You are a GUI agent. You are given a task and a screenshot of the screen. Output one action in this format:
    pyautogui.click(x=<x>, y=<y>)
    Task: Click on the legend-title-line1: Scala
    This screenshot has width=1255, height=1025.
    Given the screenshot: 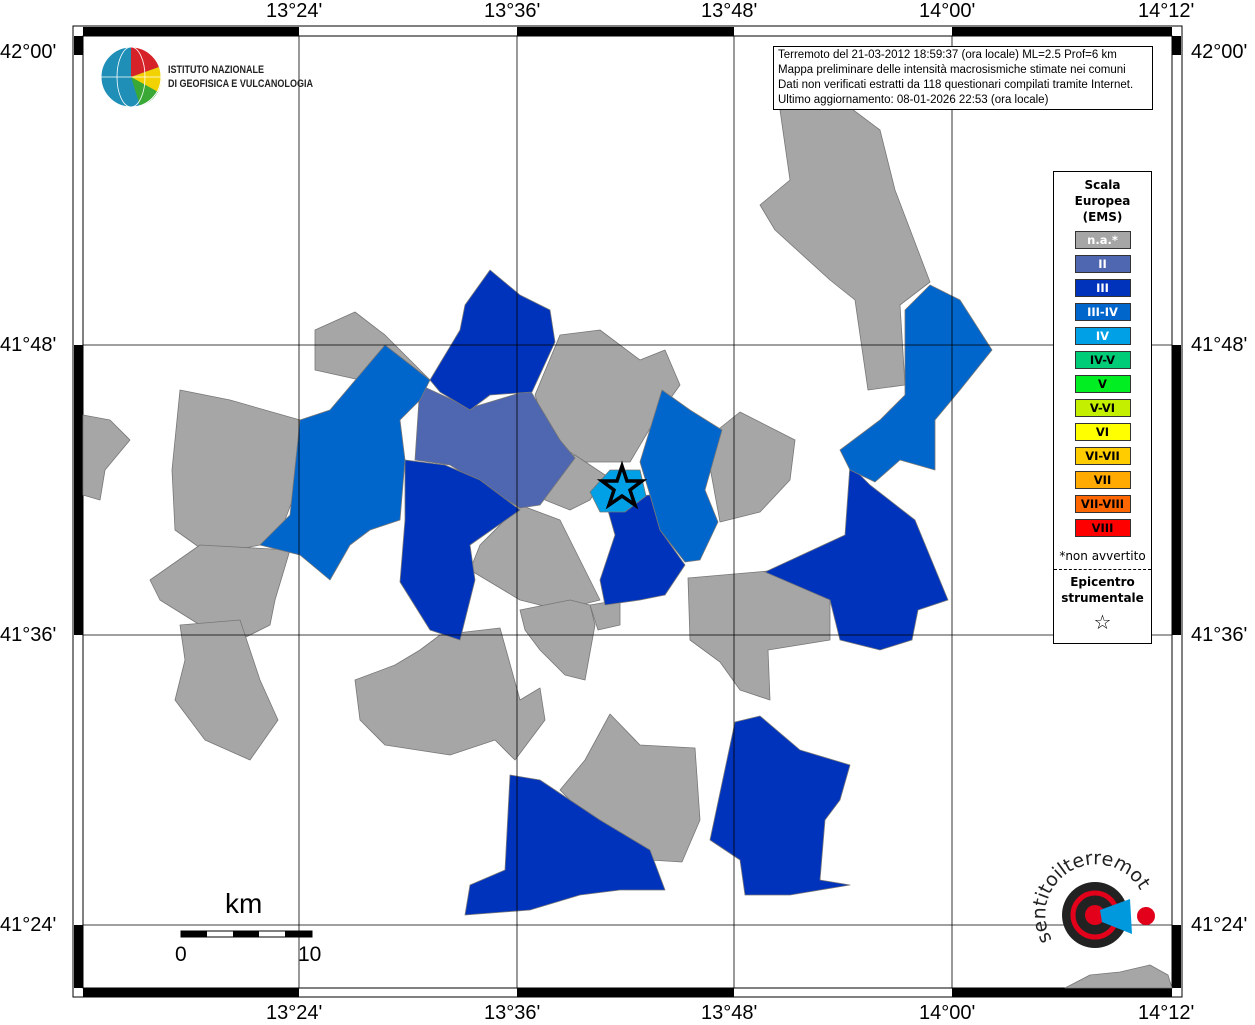 What is the action you would take?
    pyautogui.click(x=1102, y=185)
    